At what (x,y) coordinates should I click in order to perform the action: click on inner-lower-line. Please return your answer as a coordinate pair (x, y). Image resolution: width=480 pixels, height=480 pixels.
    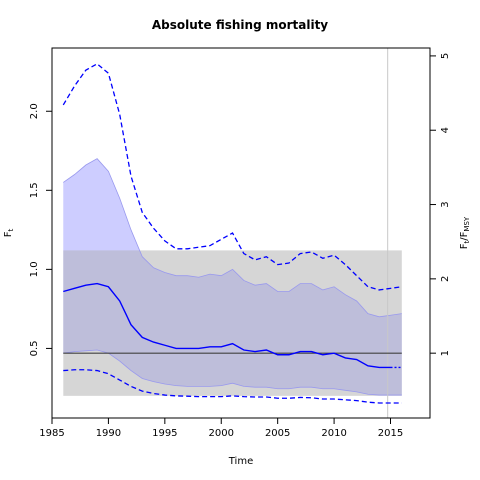
    Looking at the image, I should click on (232, 372).